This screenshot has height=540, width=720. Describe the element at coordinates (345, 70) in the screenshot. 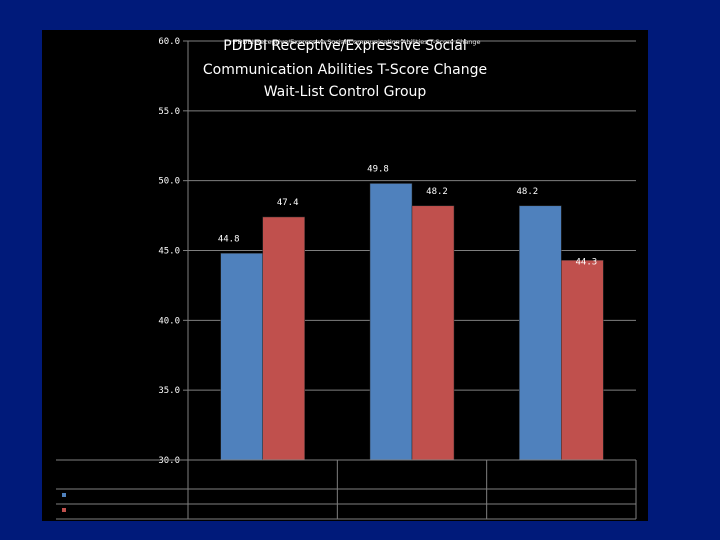

I see `chart-title-line-2: Communication Abilities T-Score Change` at that location.